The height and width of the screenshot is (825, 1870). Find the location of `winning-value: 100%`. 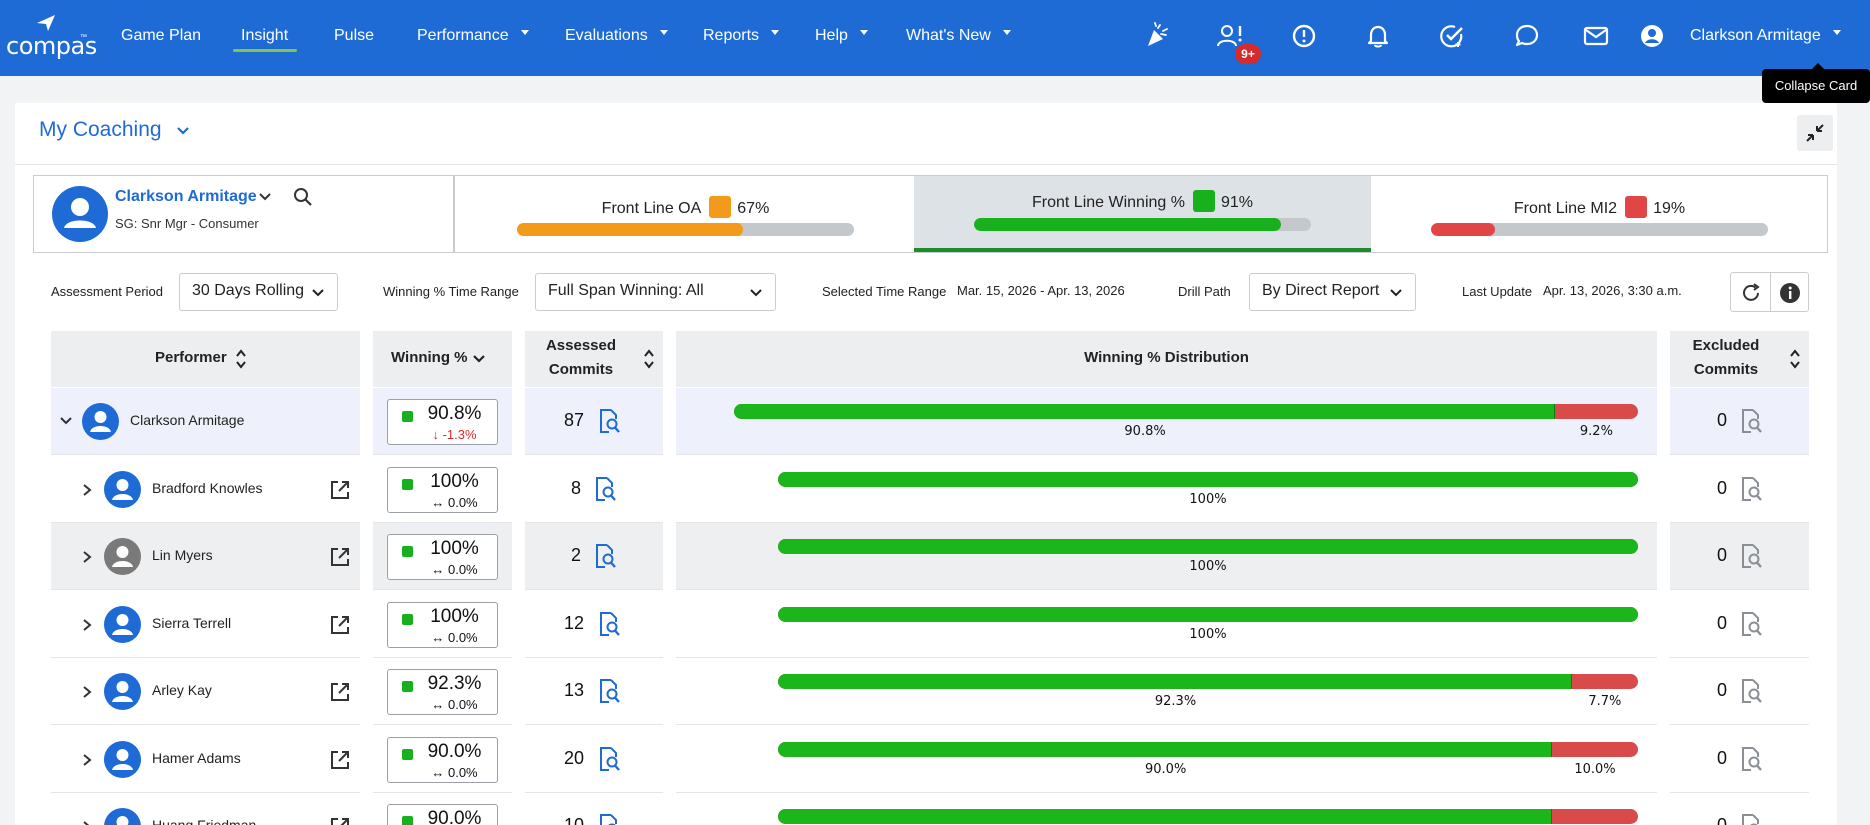

winning-value: 100% is located at coordinates (454, 481).